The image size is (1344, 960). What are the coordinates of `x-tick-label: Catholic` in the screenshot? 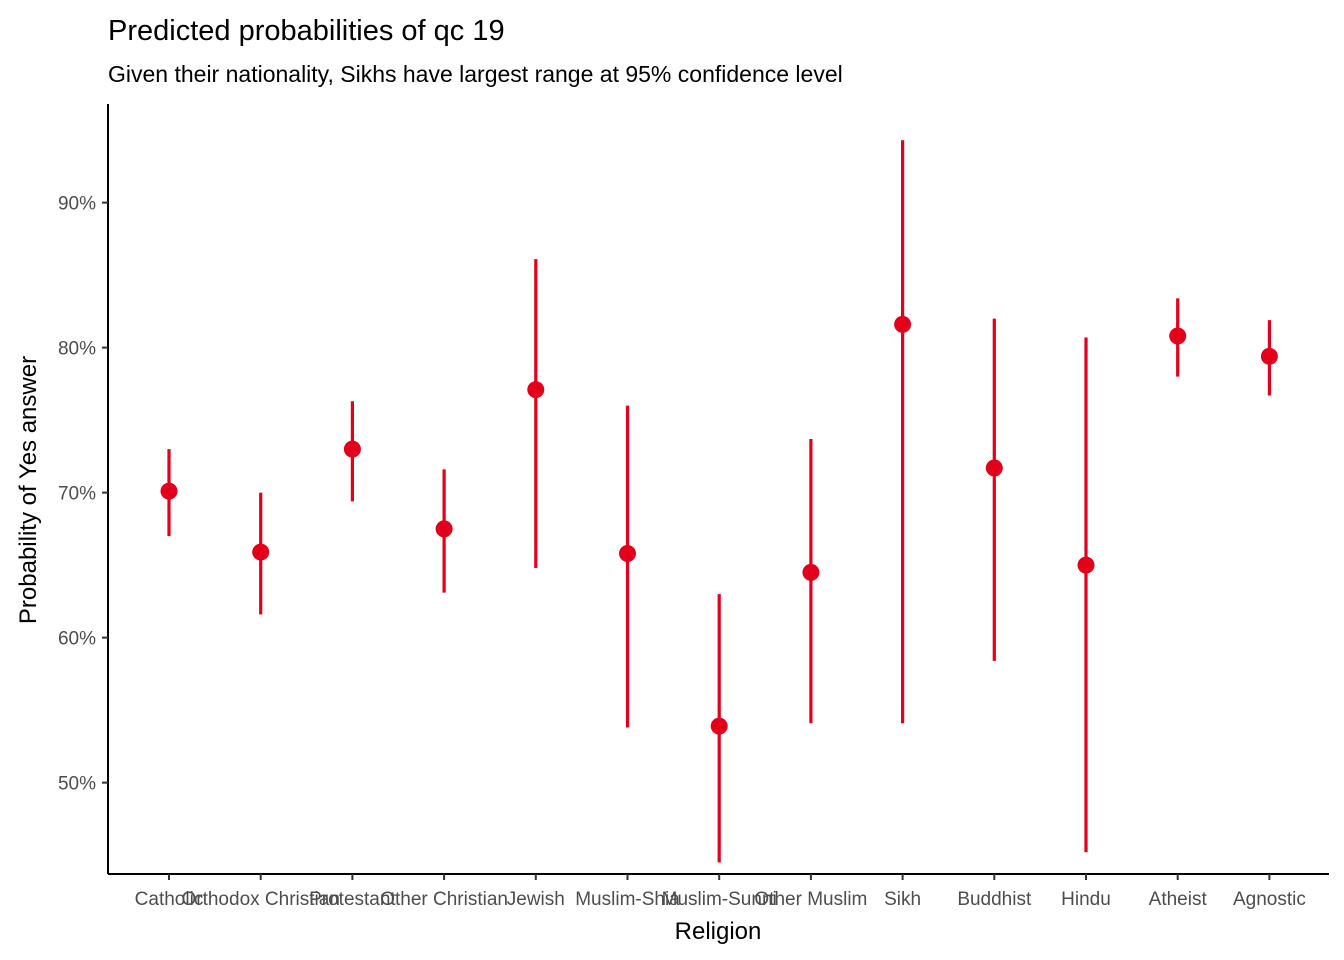 It's located at (169, 899).